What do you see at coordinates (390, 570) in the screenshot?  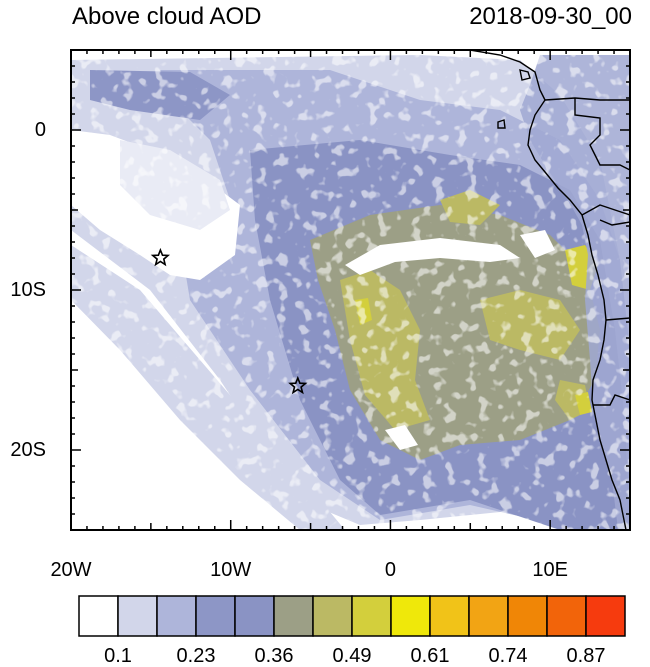 I see `lon-label: 0` at bounding box center [390, 570].